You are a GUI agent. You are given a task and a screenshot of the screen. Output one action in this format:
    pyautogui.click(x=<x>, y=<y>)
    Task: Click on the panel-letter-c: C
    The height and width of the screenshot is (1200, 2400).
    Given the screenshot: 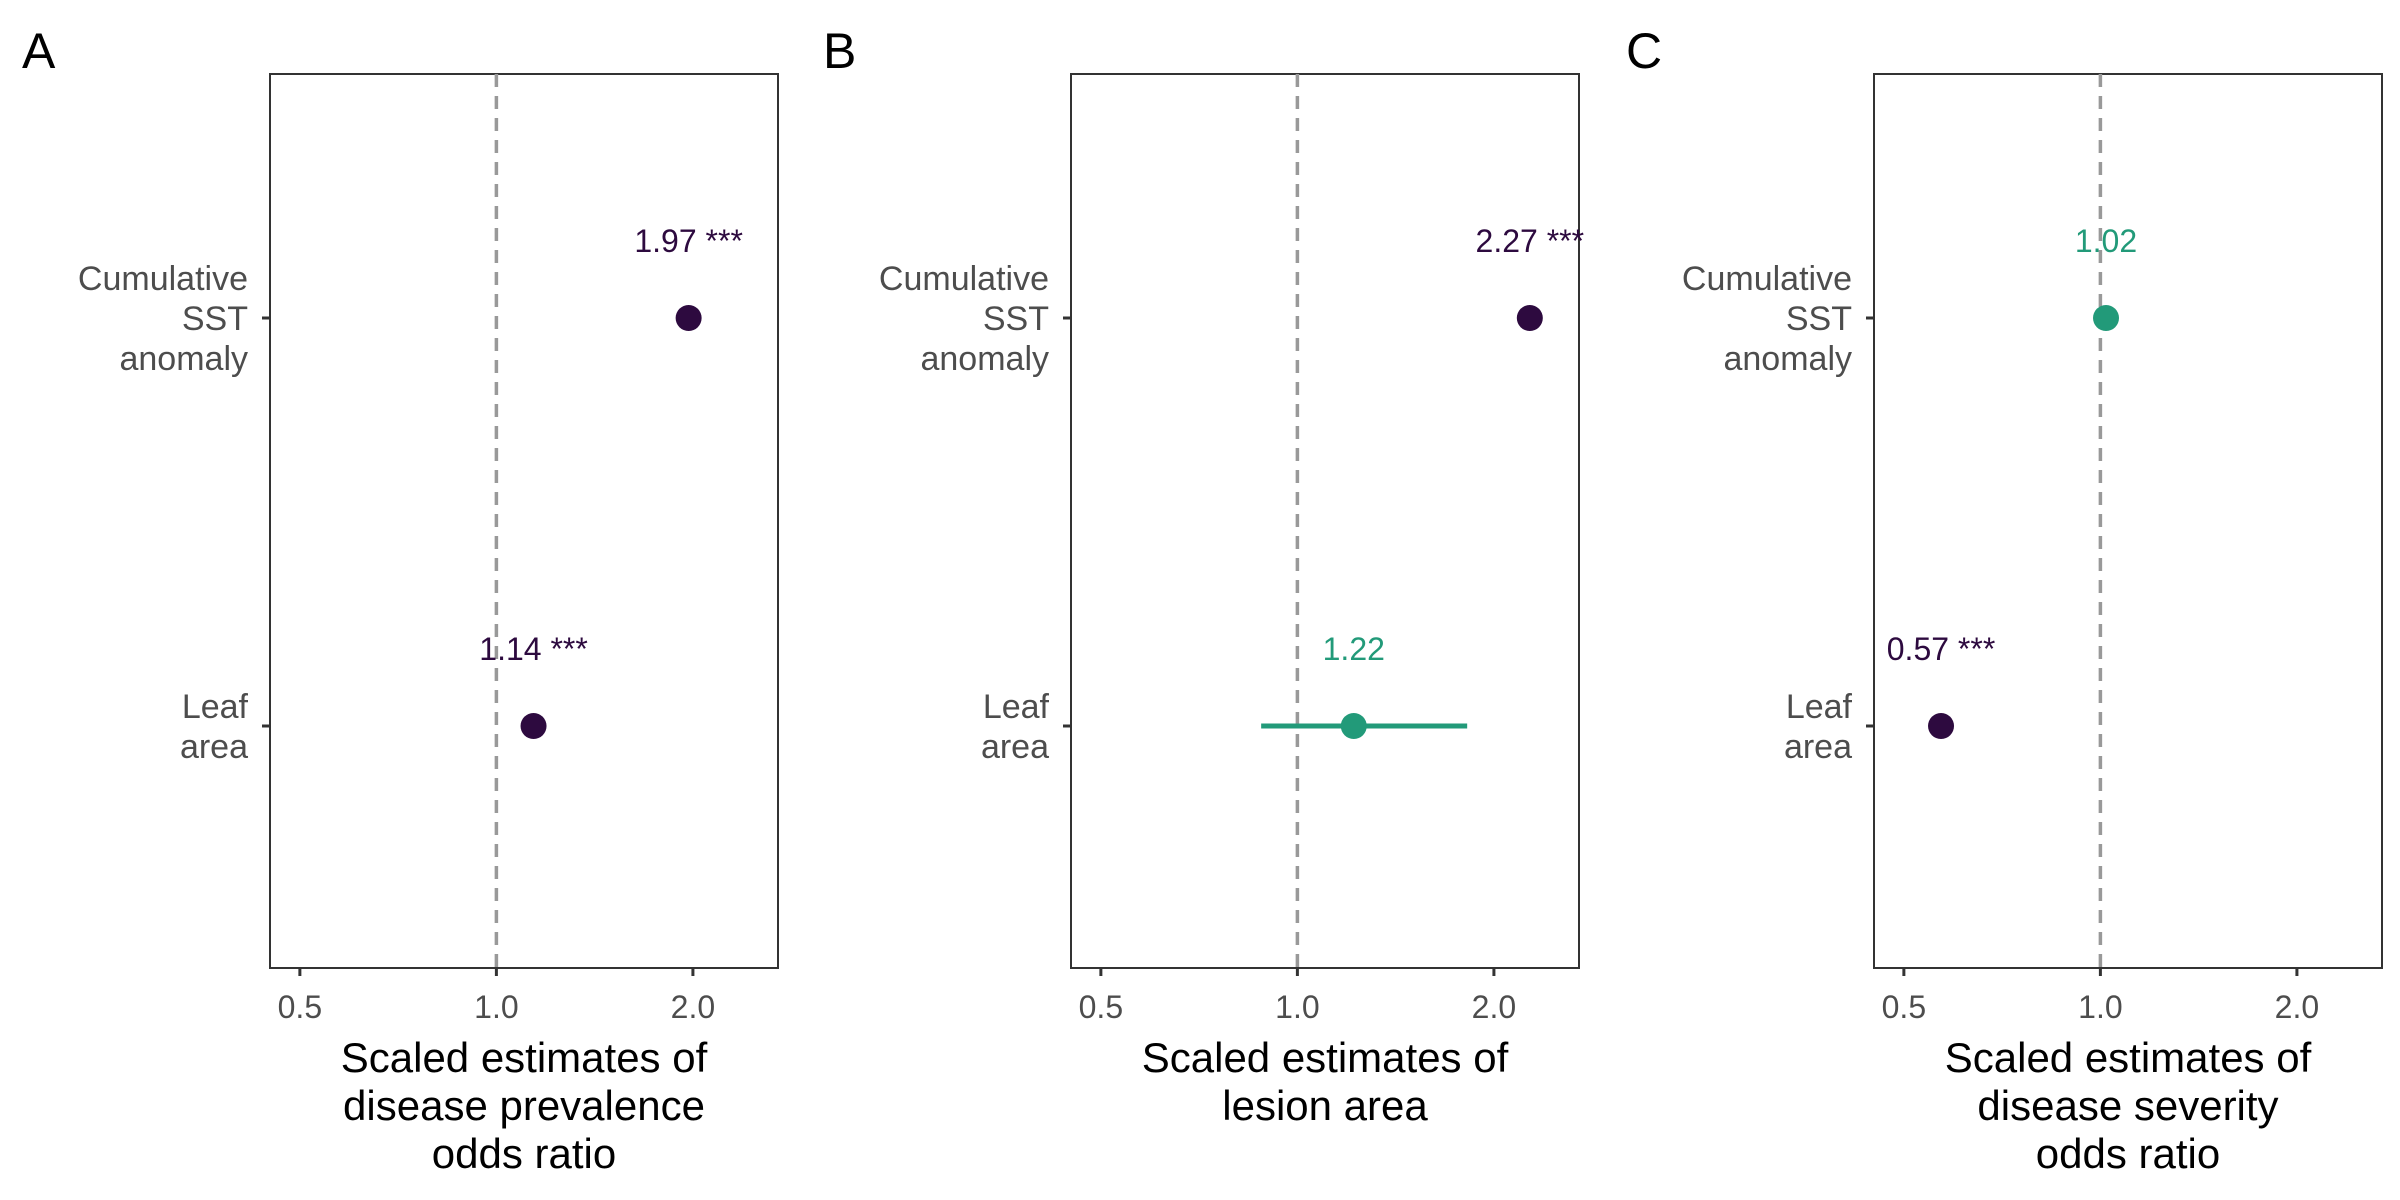 What is the action you would take?
    pyautogui.click(x=1644, y=51)
    